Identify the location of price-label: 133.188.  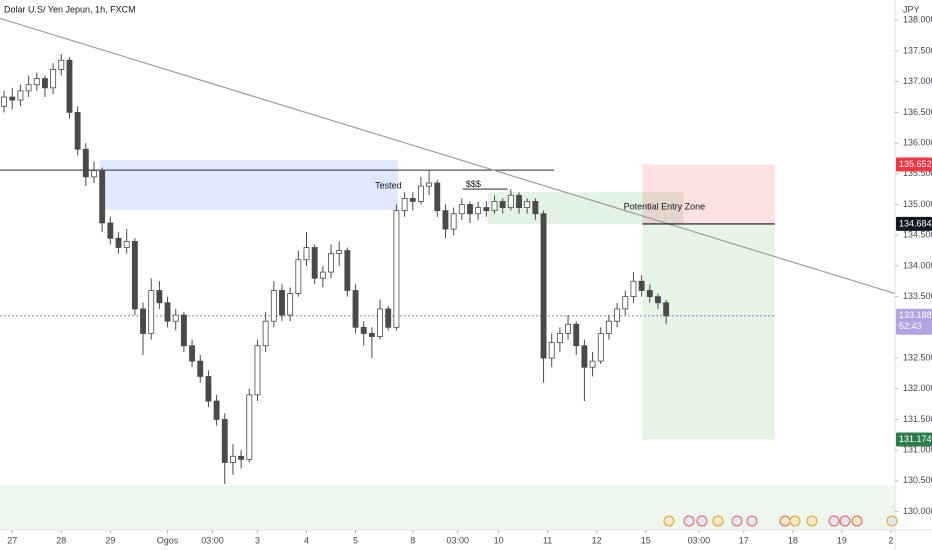
(915, 315).